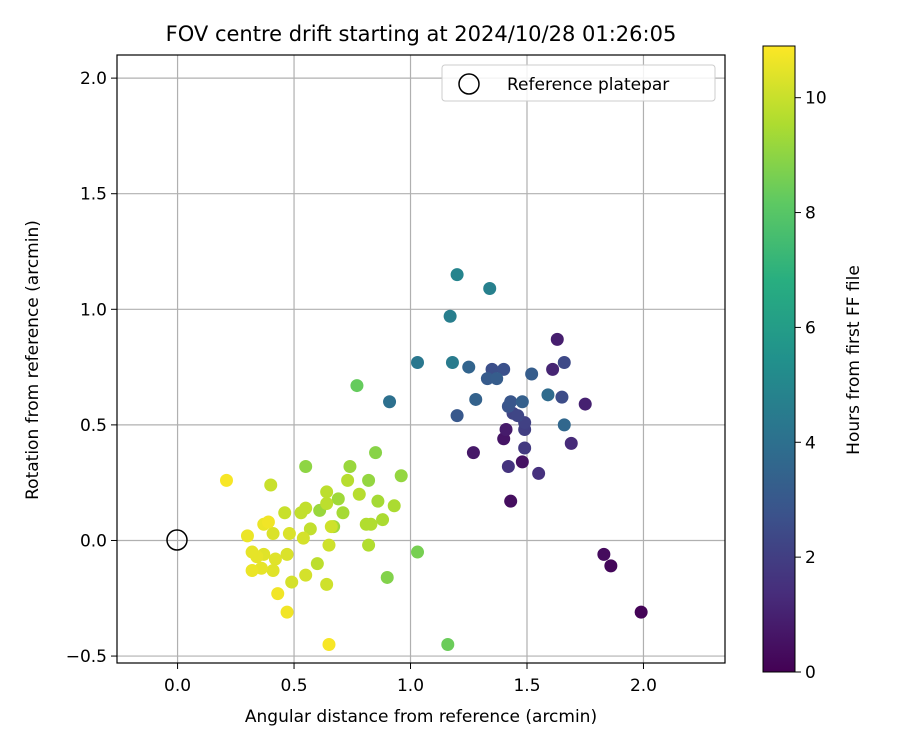  I want to click on legend: Reference platepar, so click(578, 83).